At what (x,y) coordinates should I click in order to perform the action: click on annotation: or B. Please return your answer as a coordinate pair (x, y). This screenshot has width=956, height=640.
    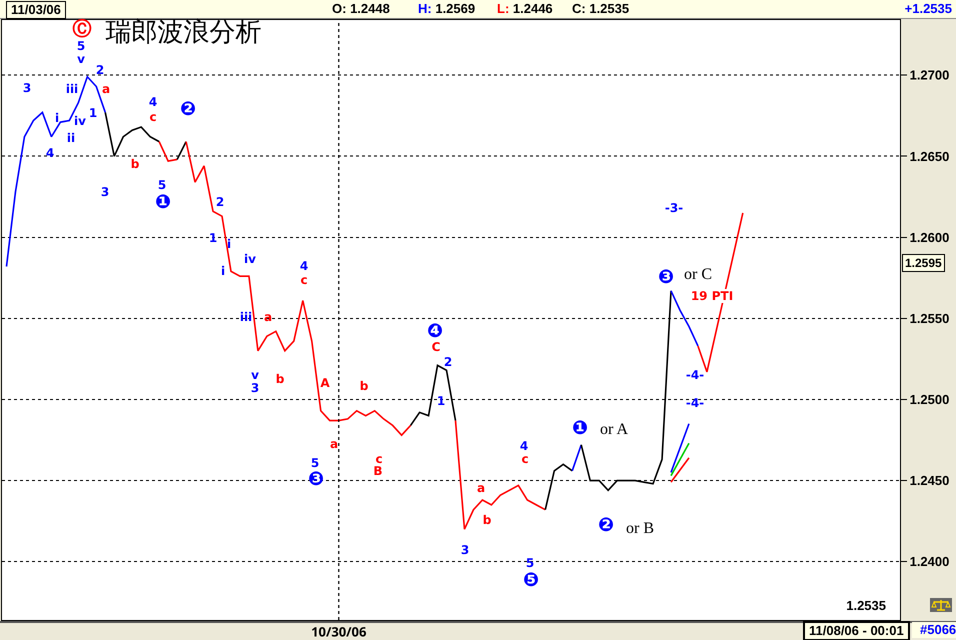
    Looking at the image, I should click on (640, 528).